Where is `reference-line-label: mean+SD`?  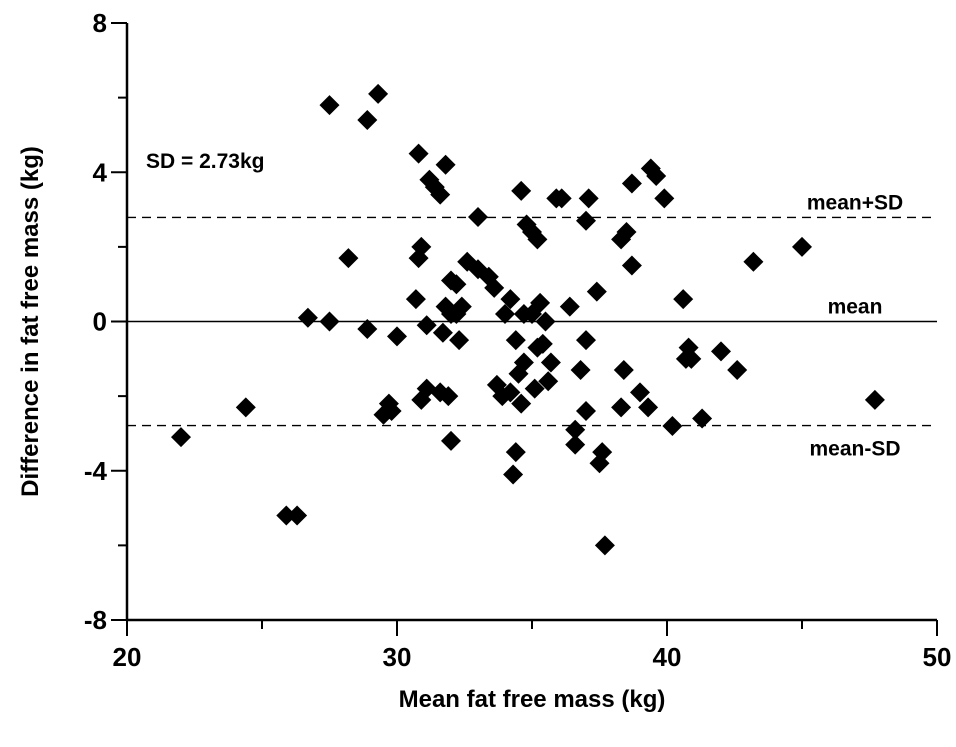 reference-line-label: mean+SD is located at coordinates (855, 202).